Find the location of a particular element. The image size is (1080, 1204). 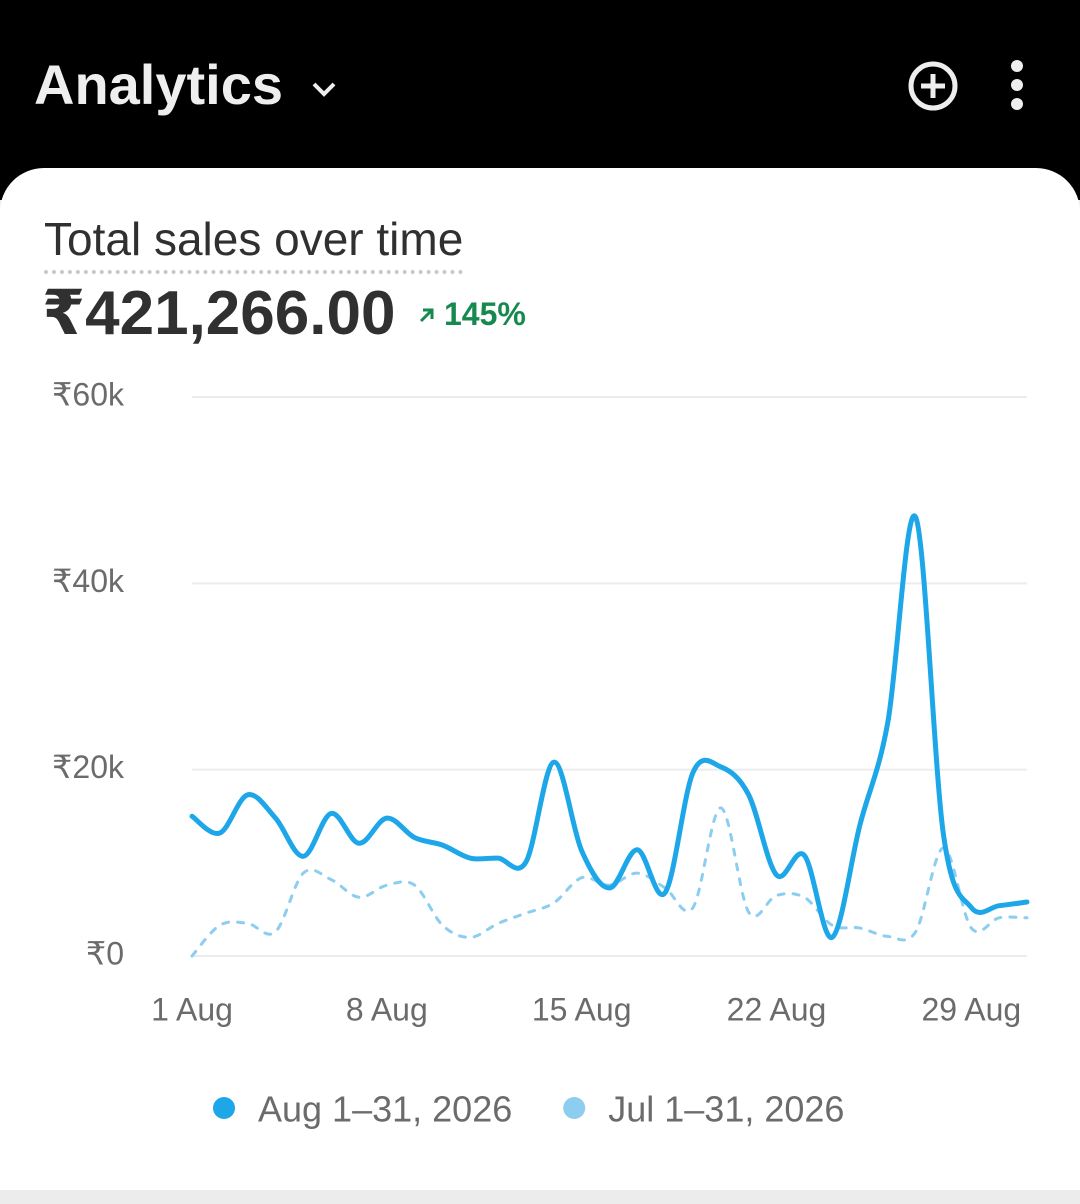

card-title: Total sales over time is located at coordinates (254, 243).